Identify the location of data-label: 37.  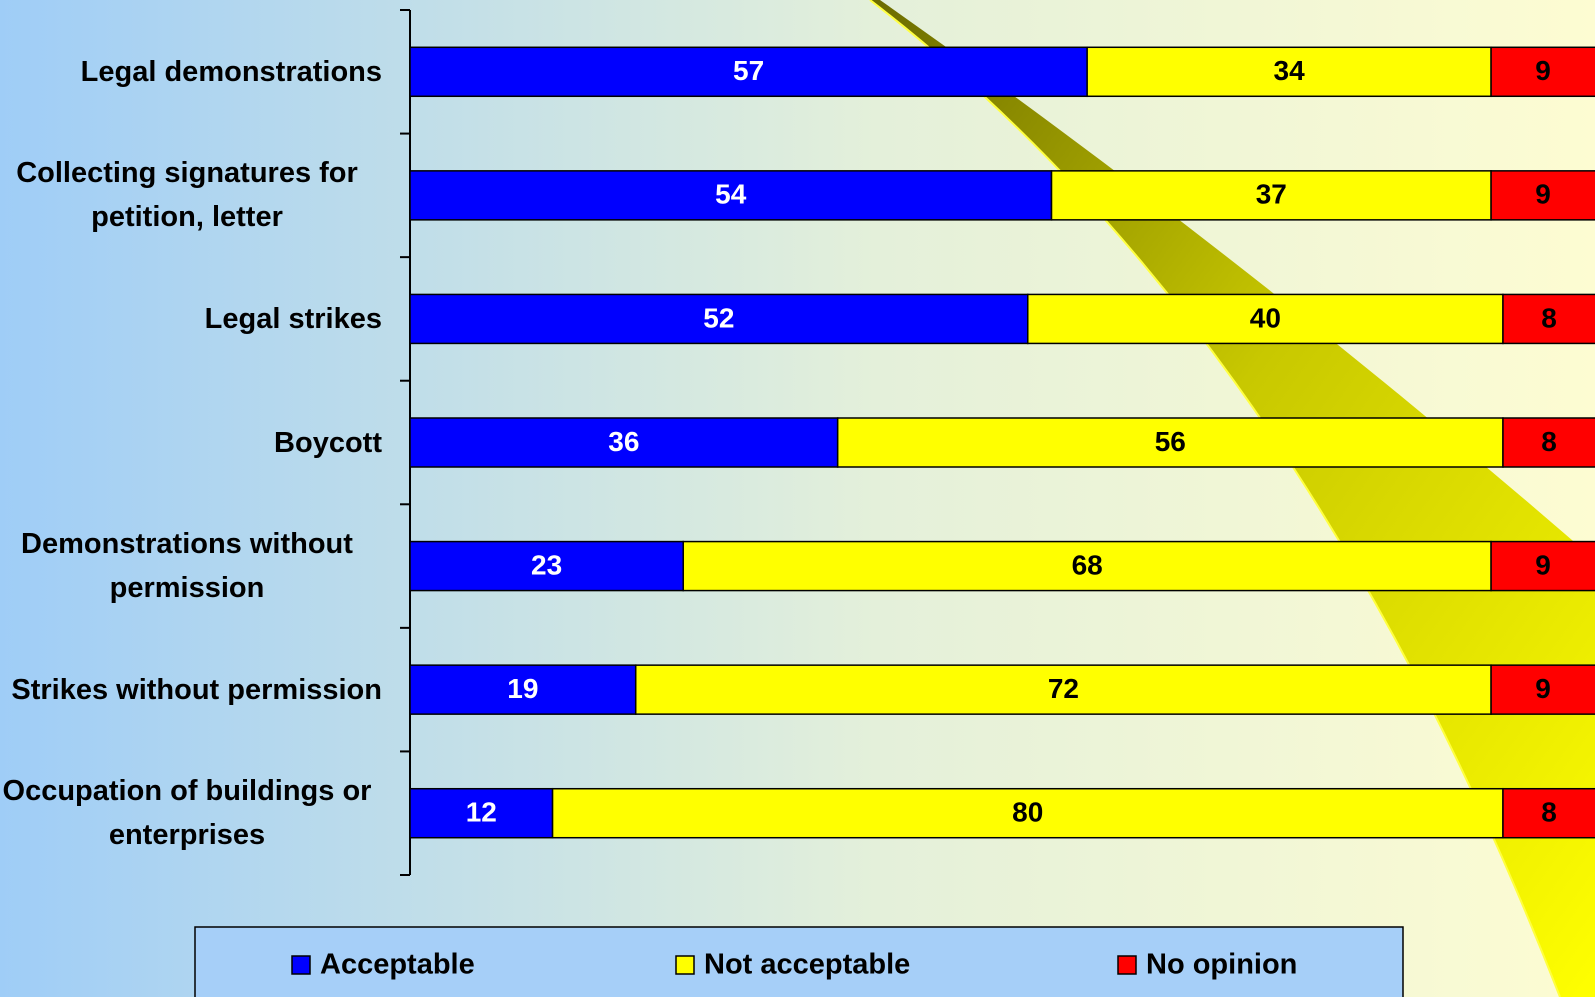
(1271, 194).